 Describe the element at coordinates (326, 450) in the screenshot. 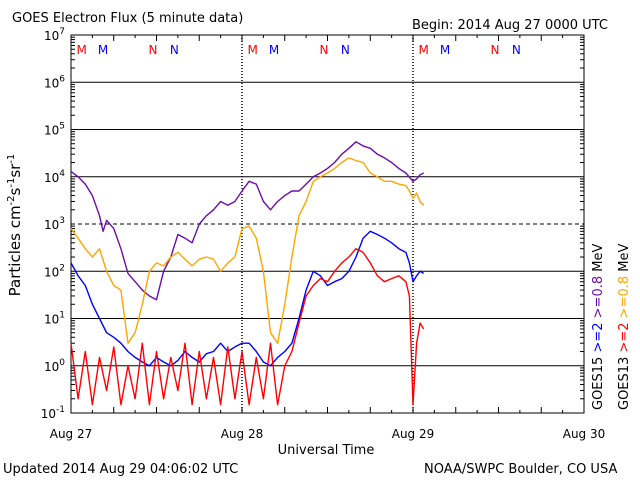

I see `x-axis-title: Universal Time` at that location.